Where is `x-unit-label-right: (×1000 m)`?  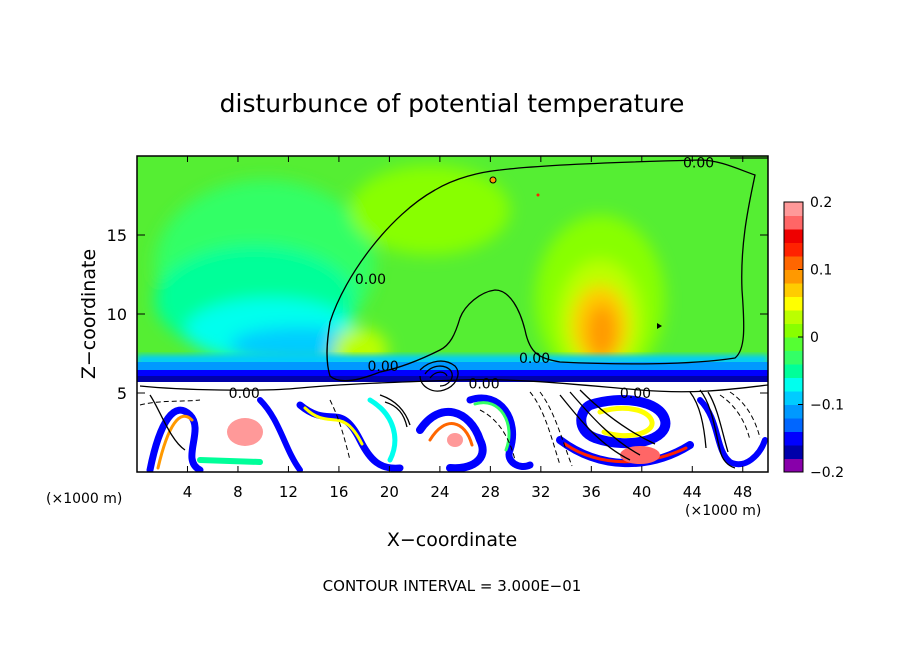
x-unit-label-right: (×1000 m) is located at coordinates (723, 511).